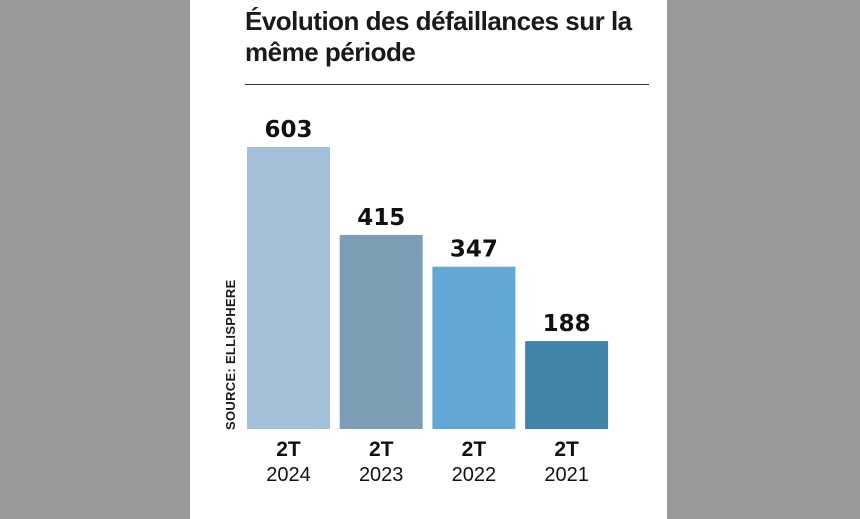 Image resolution: width=860 pixels, height=519 pixels. Describe the element at coordinates (381, 218) in the screenshot. I see `value-label: 415` at that location.